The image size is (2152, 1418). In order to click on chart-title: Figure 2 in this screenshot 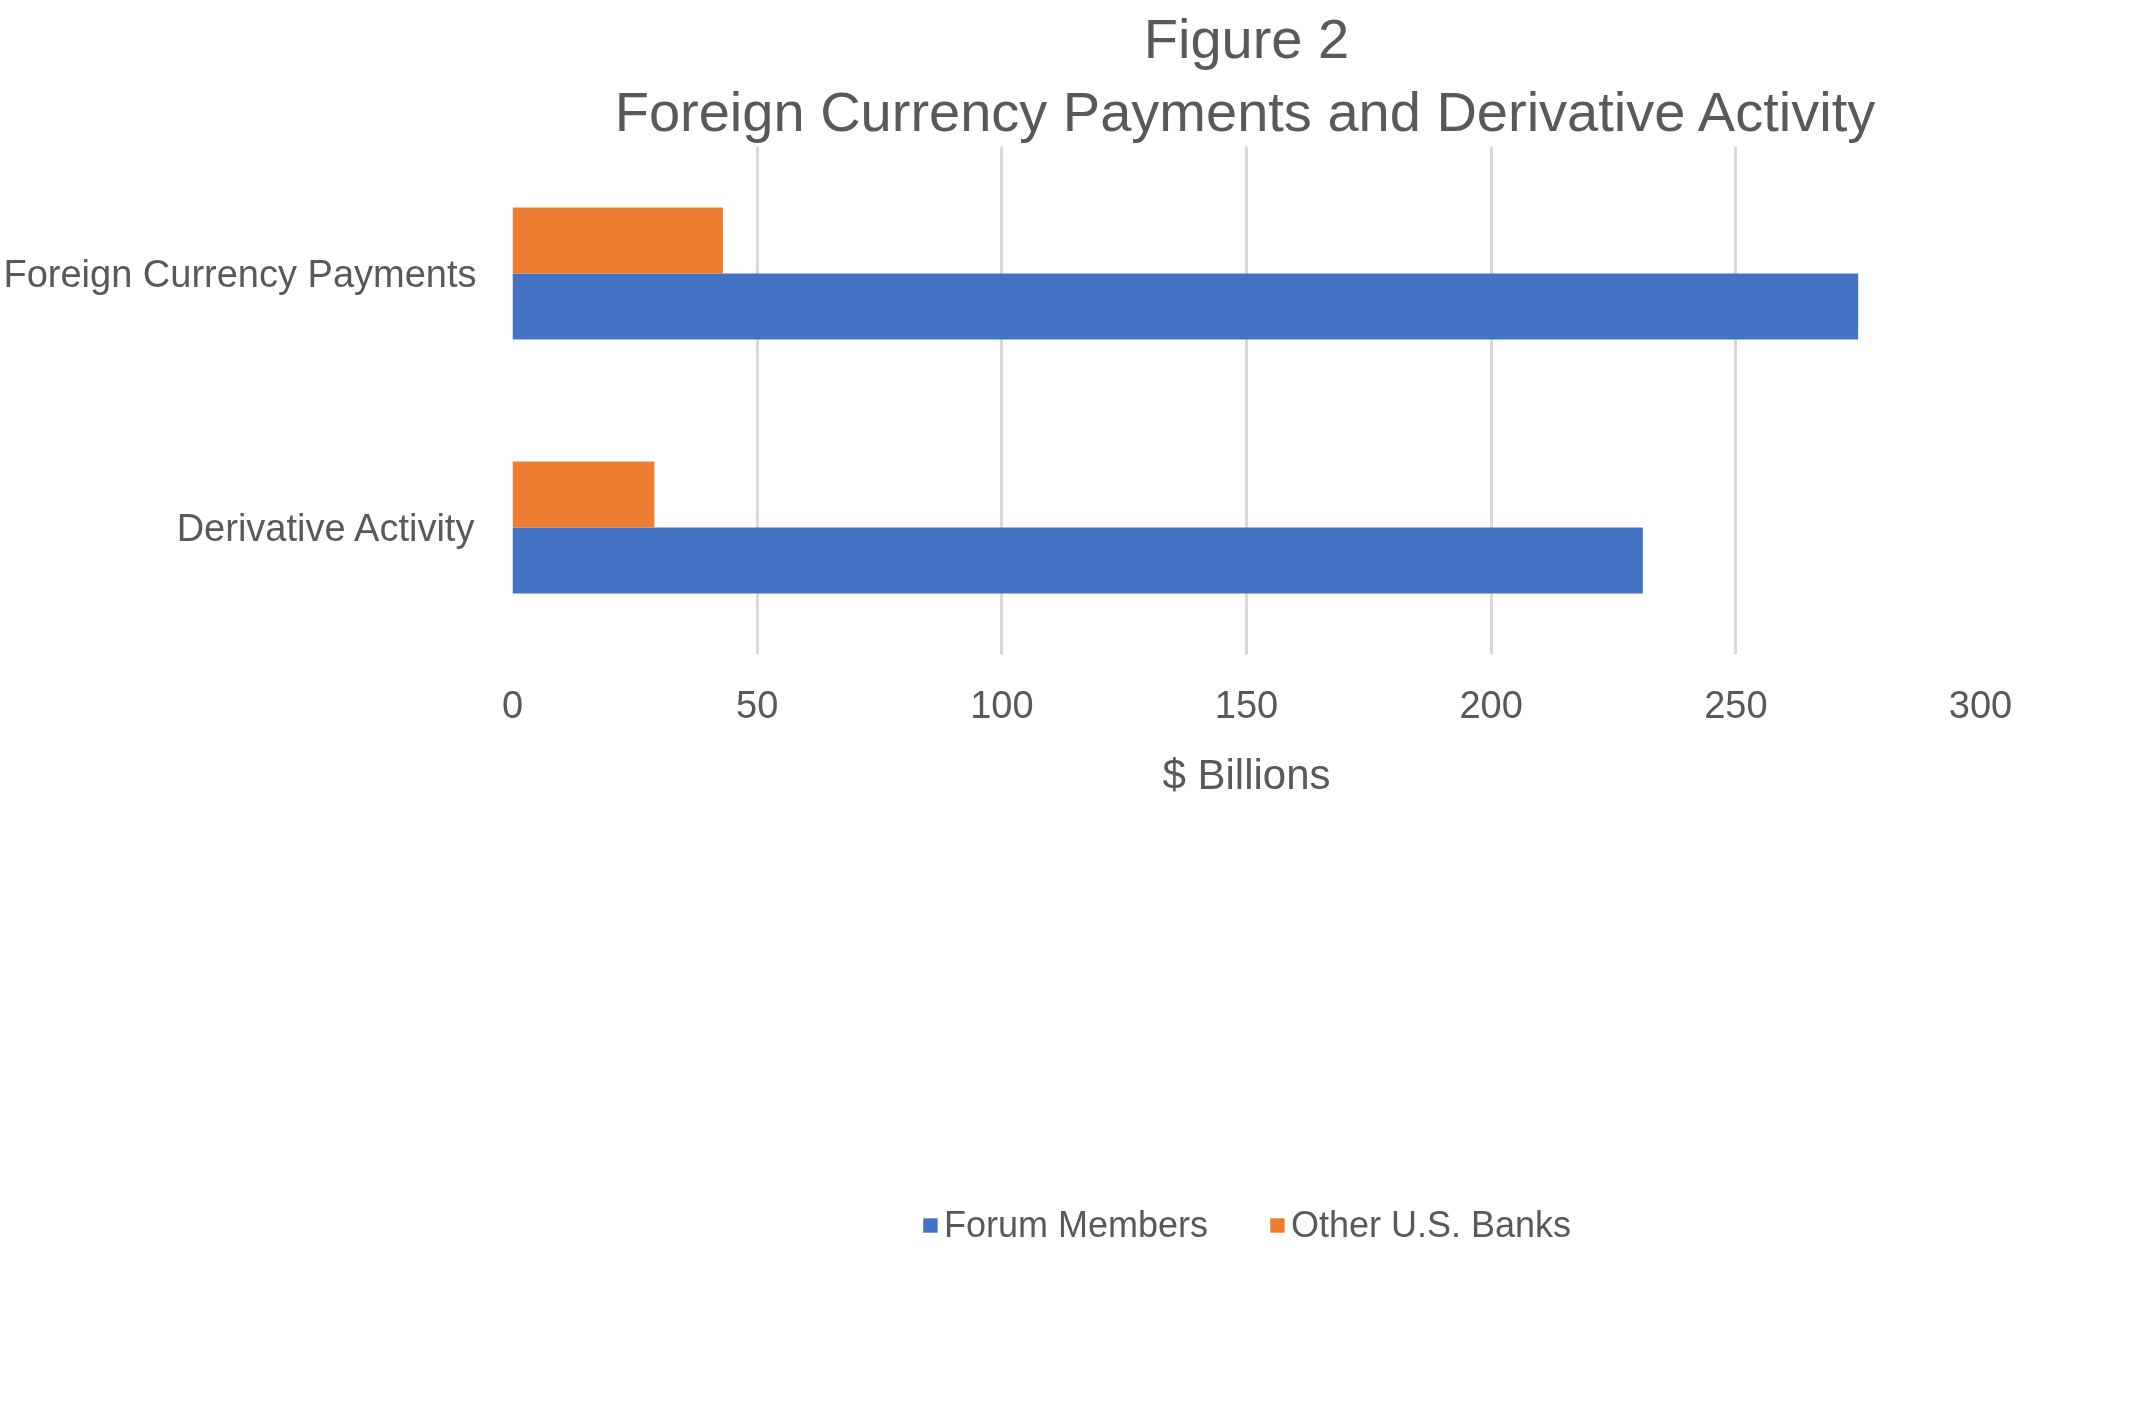, I will do `click(1246, 38)`.